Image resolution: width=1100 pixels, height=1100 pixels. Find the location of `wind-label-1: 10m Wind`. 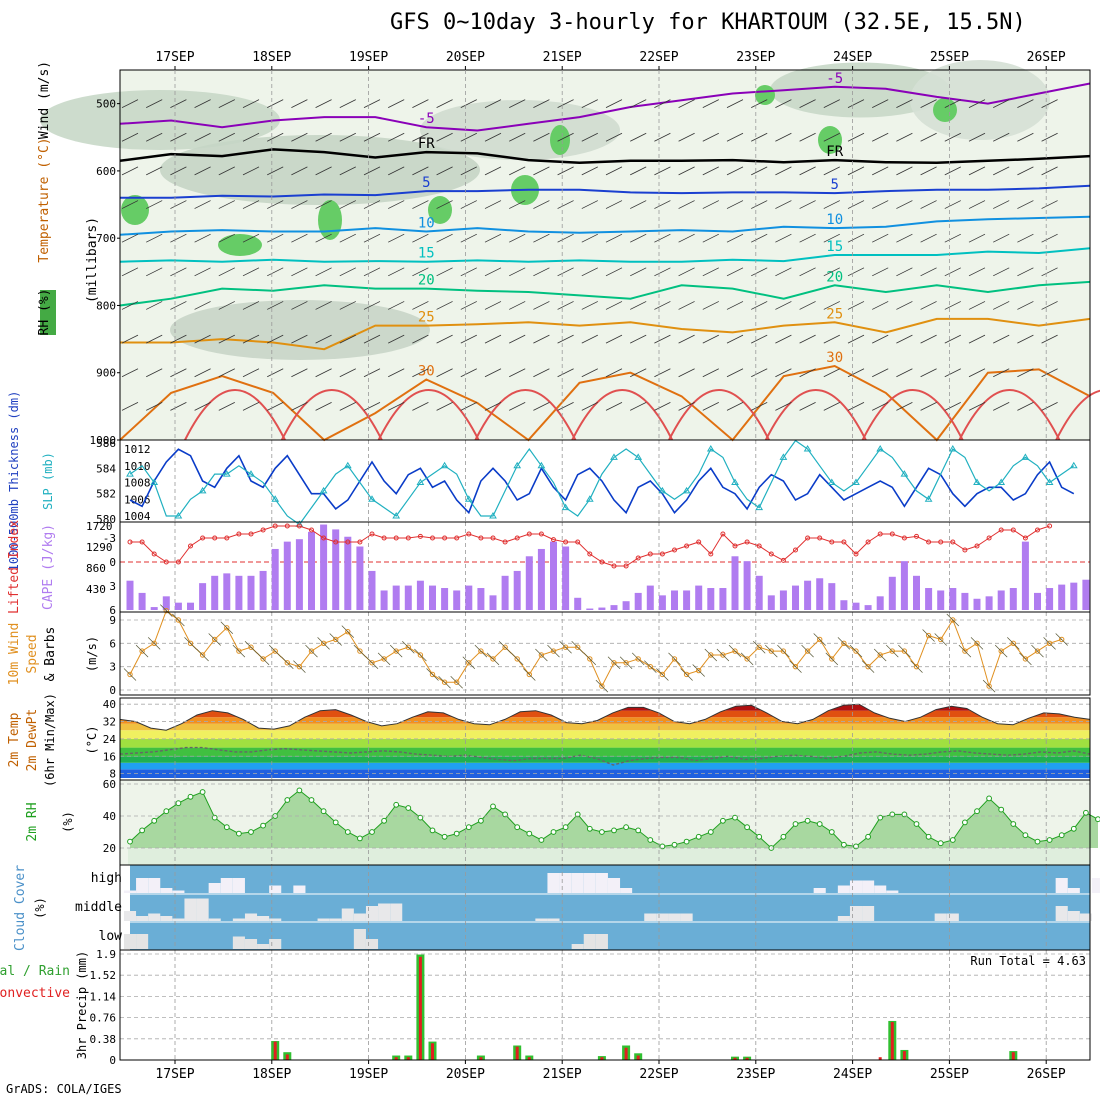

wind-label-1: 10m Wind is located at coordinates (14, 654).